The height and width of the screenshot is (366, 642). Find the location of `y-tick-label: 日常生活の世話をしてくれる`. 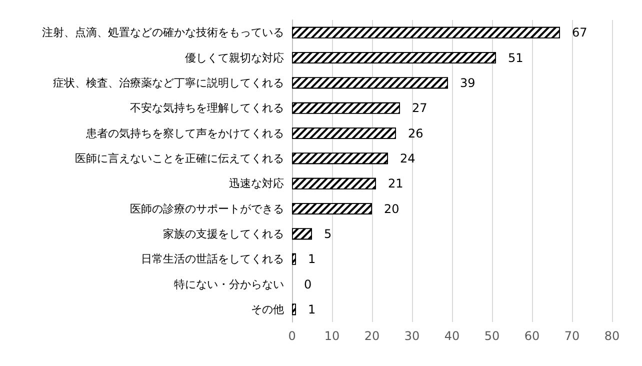

y-tick-label: 日常生活の世話をしてくれる is located at coordinates (212, 259).